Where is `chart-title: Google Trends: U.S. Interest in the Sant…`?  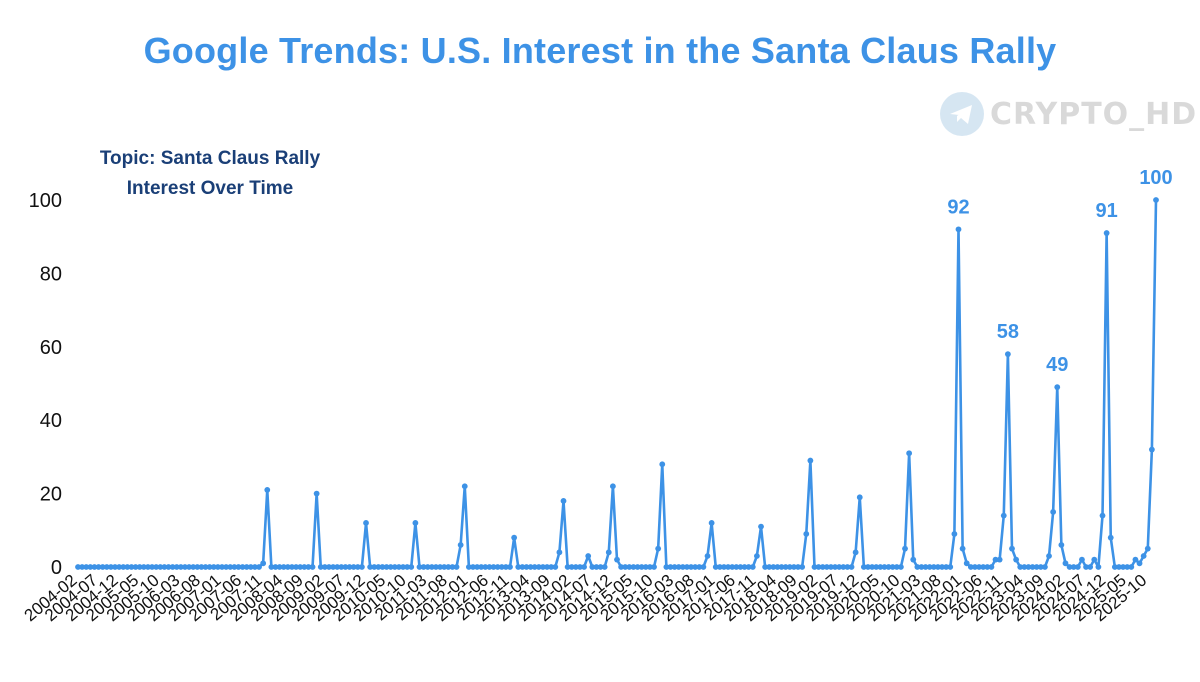
chart-title: Google Trends: U.S. Interest in the Sant… is located at coordinates (600, 50).